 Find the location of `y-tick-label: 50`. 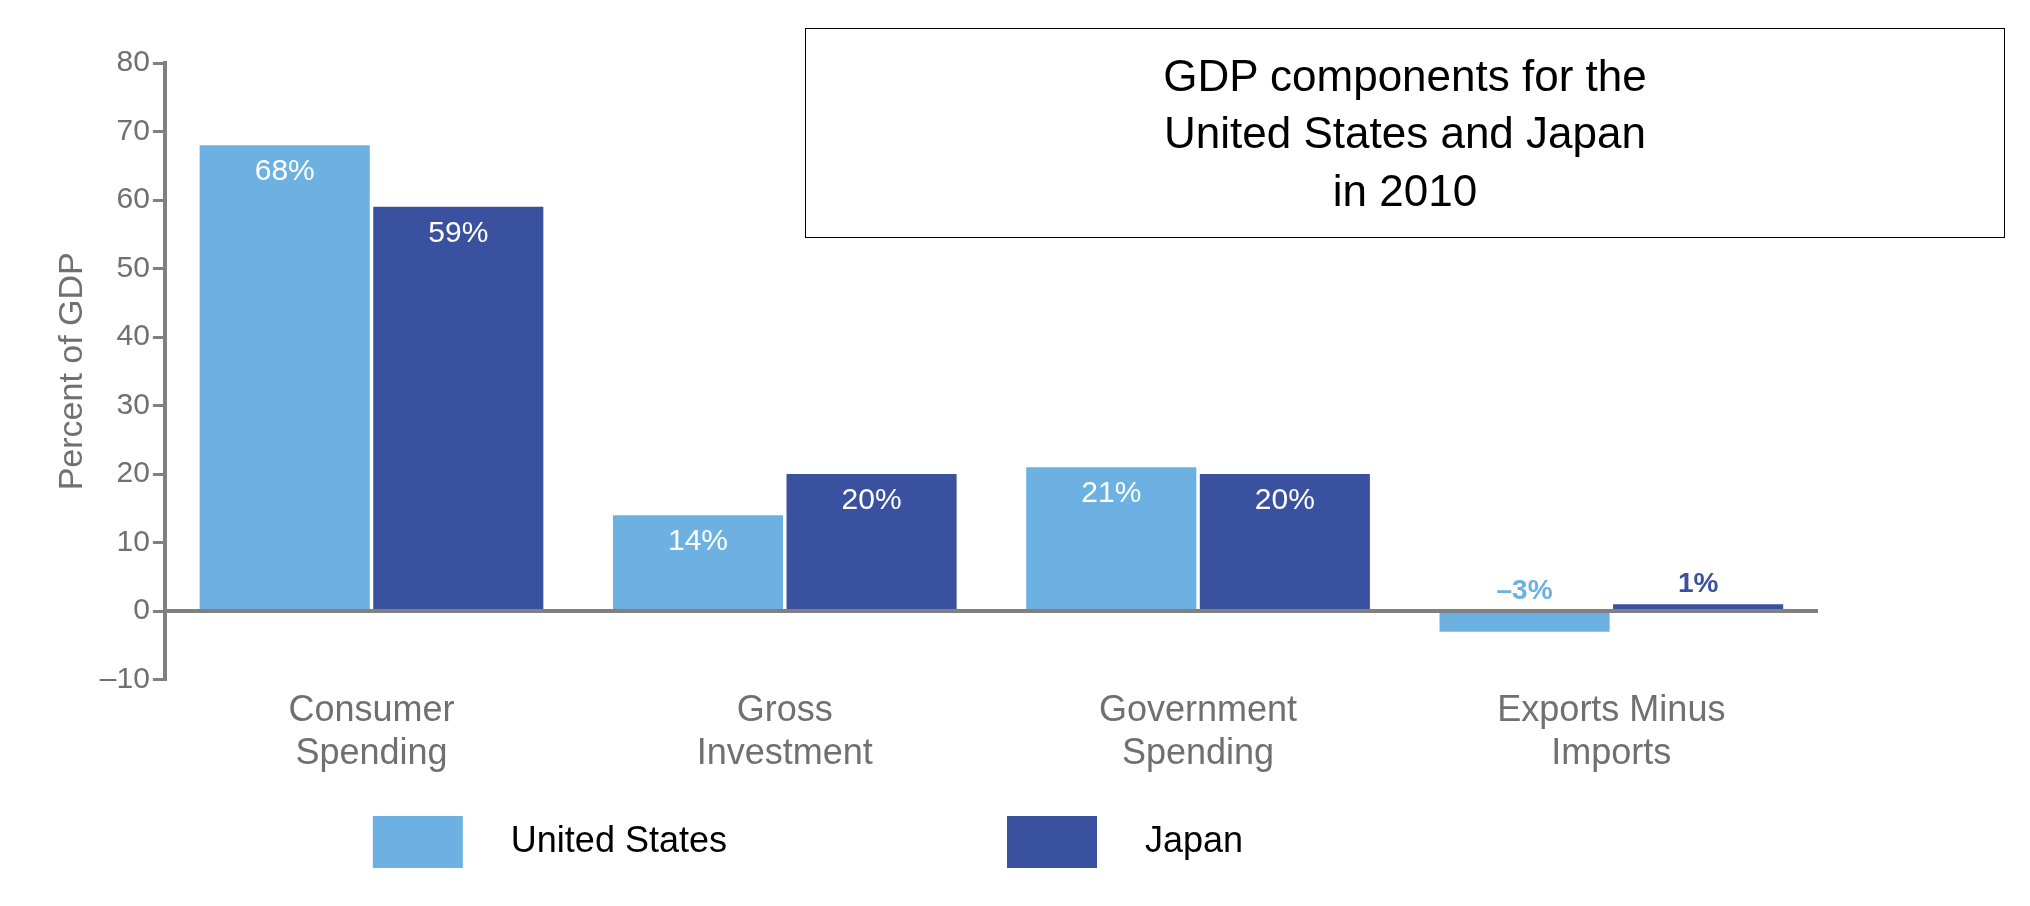

y-tick-label: 50 is located at coordinates (133, 266).